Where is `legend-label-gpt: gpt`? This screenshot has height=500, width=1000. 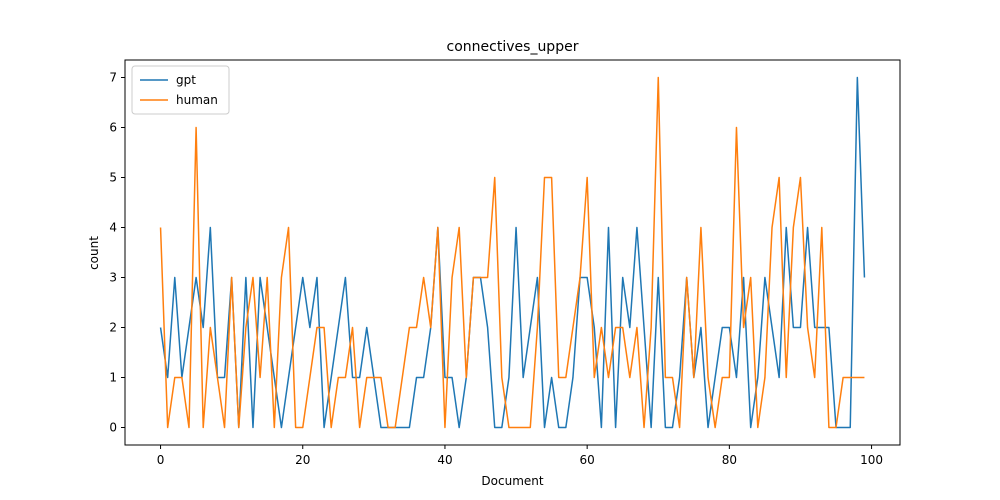 legend-label-gpt: gpt is located at coordinates (186, 80).